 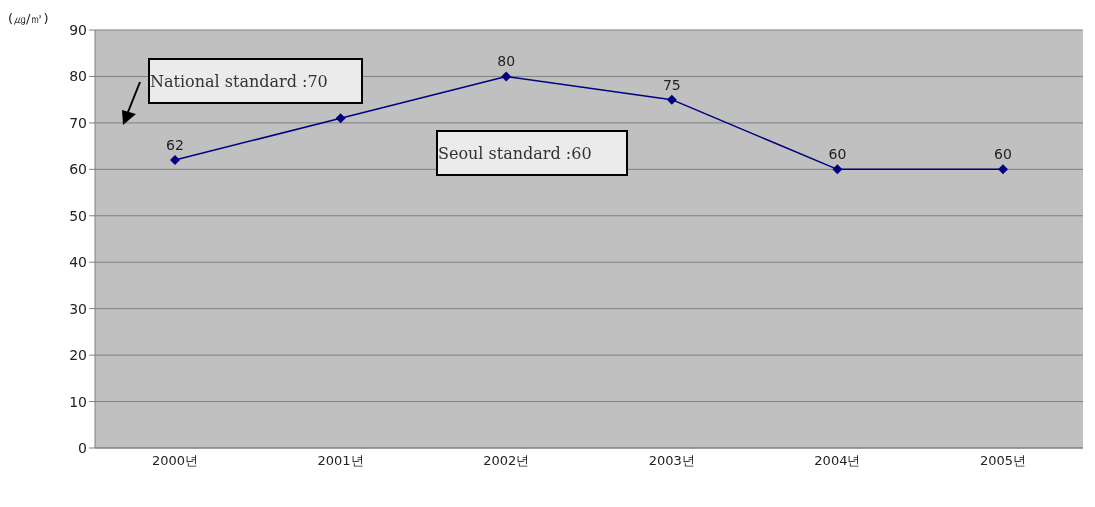 What do you see at coordinates (78, 215) in the screenshot?
I see `y-tick-label: 50` at bounding box center [78, 215].